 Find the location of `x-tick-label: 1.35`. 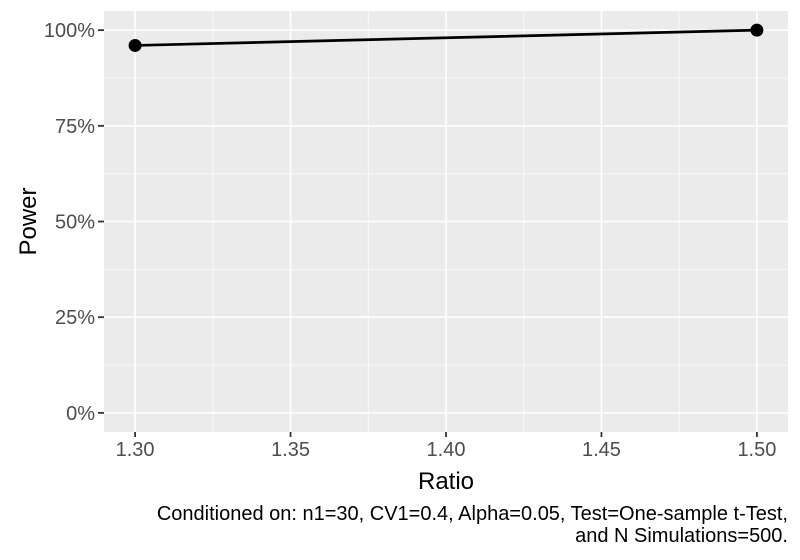

x-tick-label: 1.35 is located at coordinates (290, 450).